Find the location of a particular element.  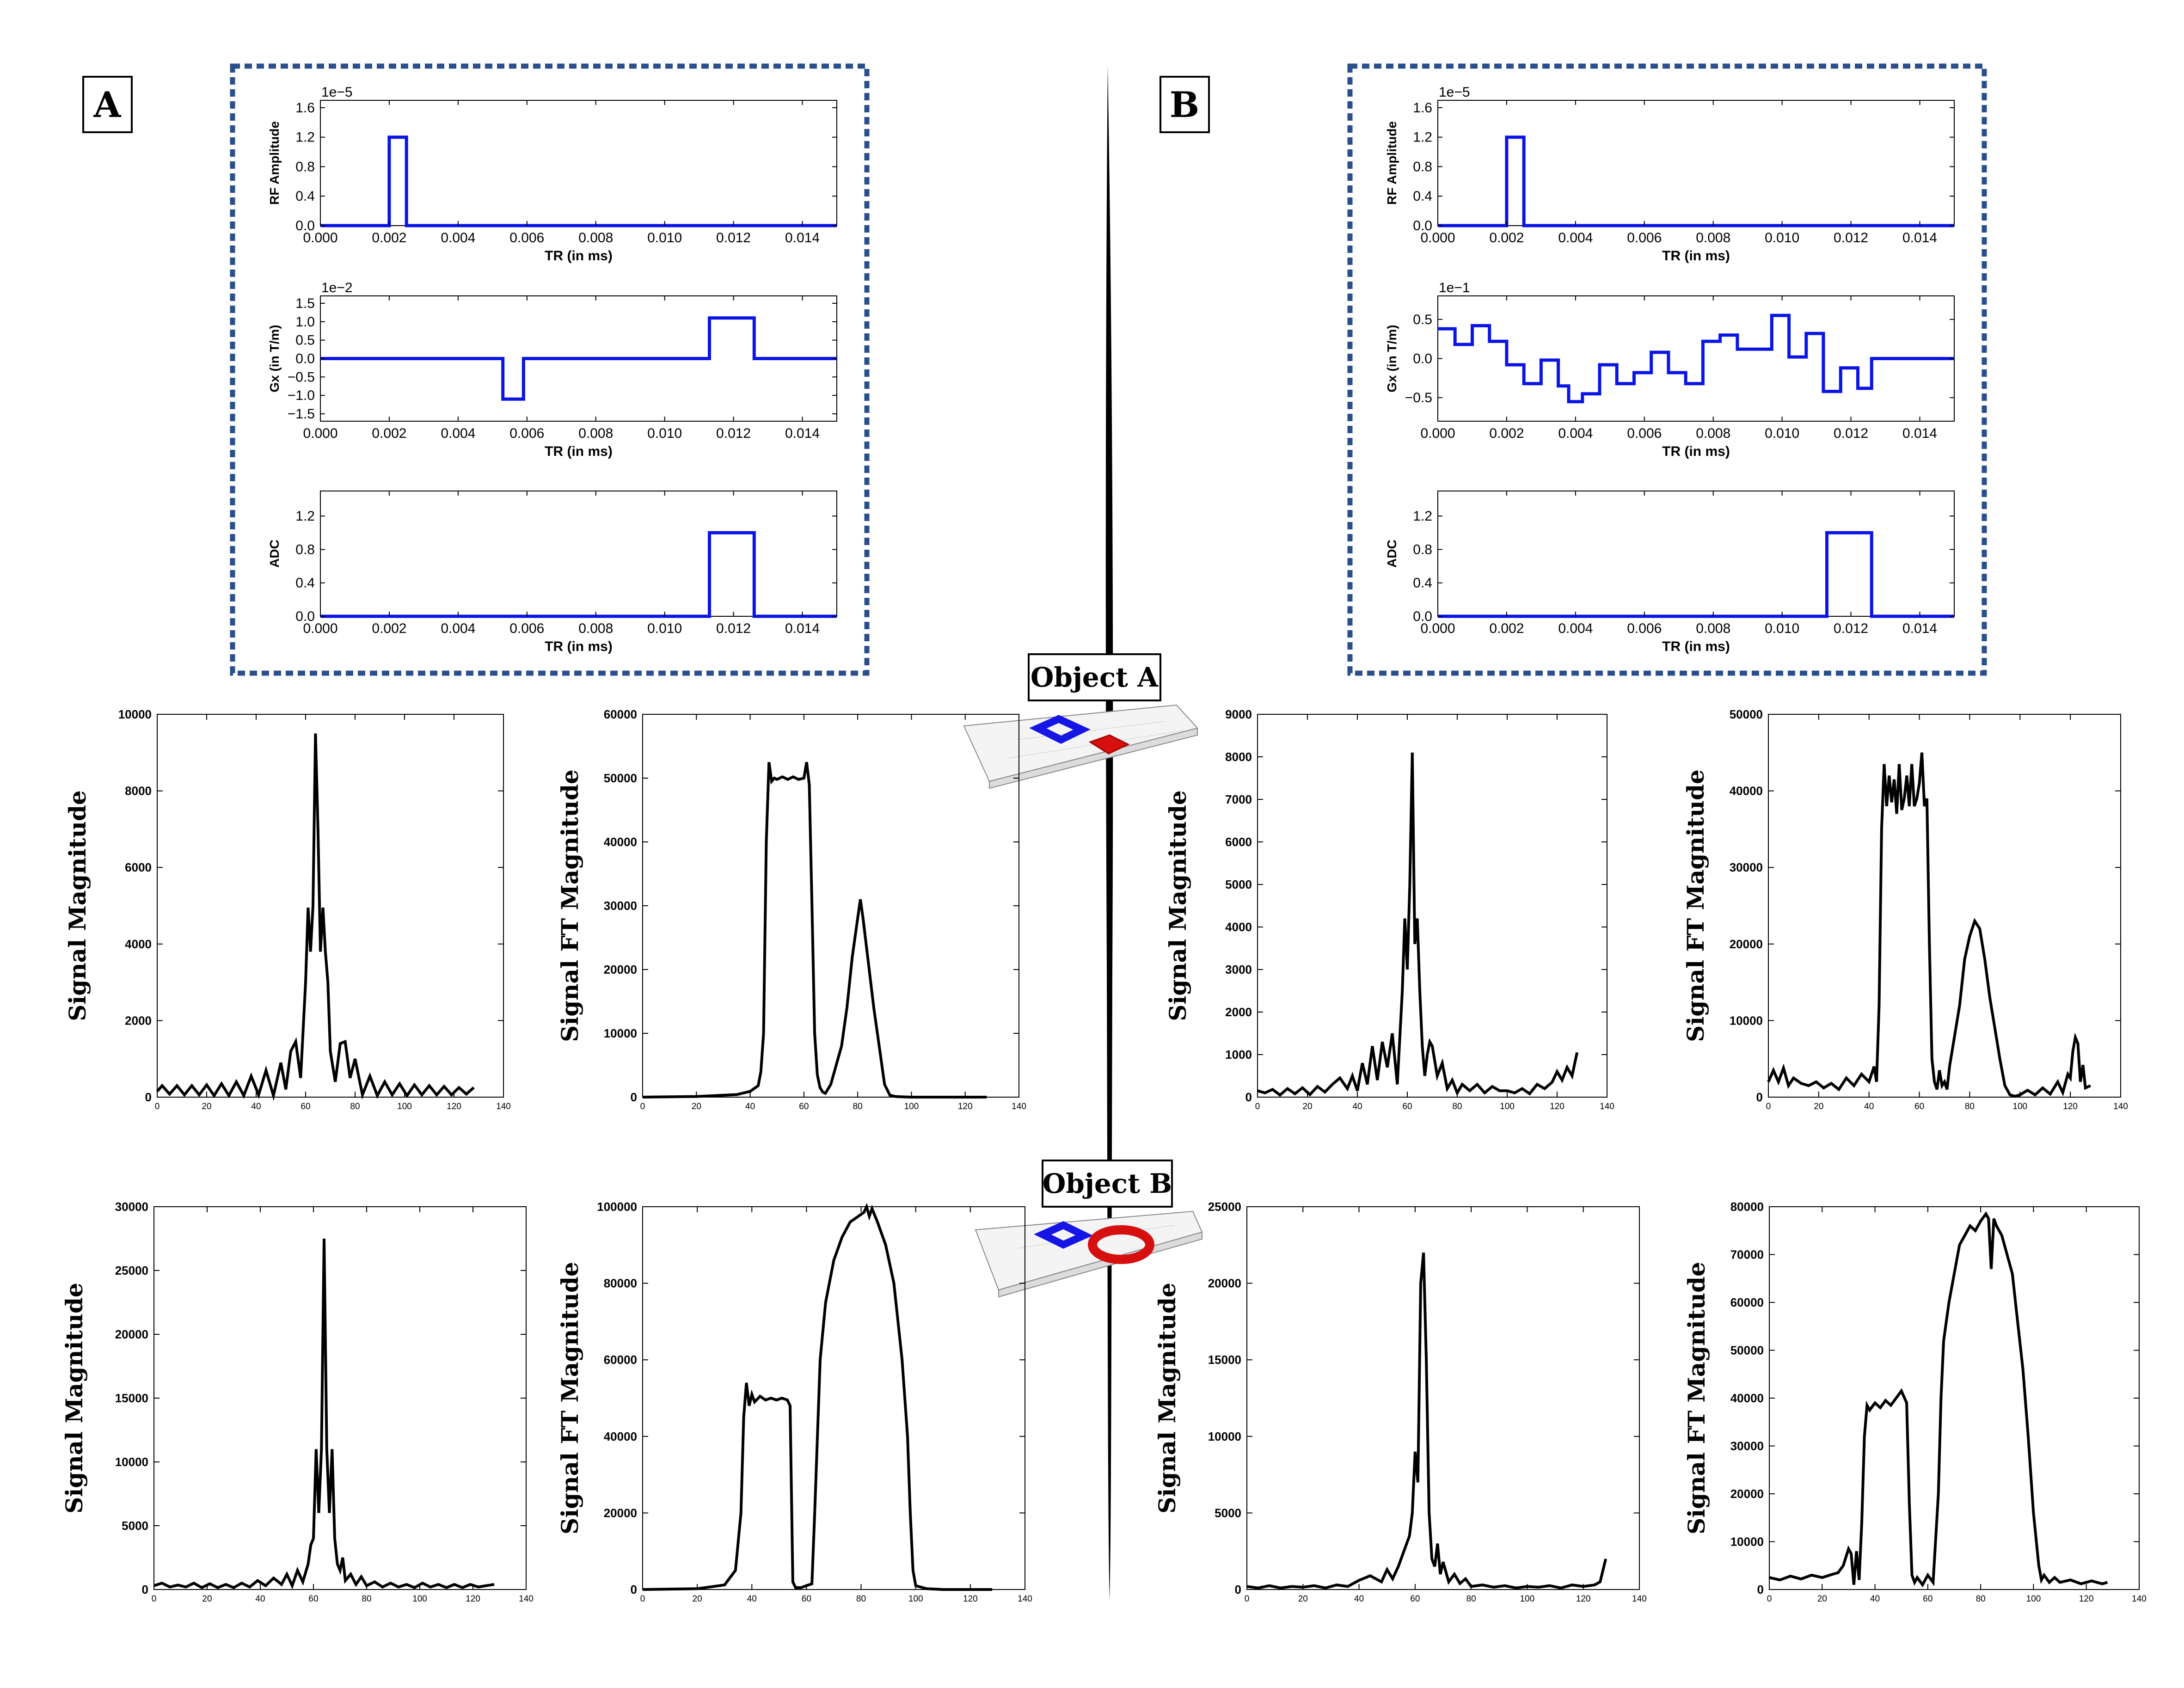

x-tick-label: 0.002 is located at coordinates (1506, 433).